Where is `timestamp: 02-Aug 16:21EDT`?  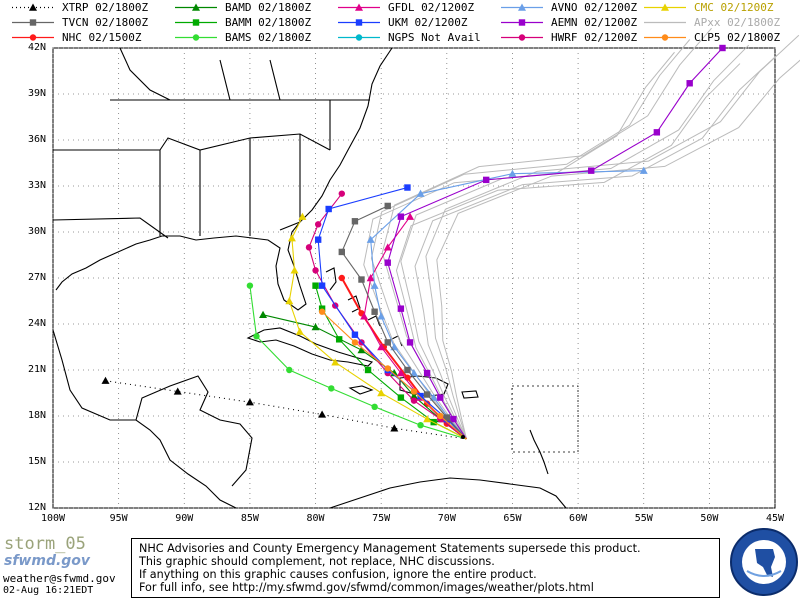
timestamp: 02-Aug 16:21EDT is located at coordinates (48, 590).